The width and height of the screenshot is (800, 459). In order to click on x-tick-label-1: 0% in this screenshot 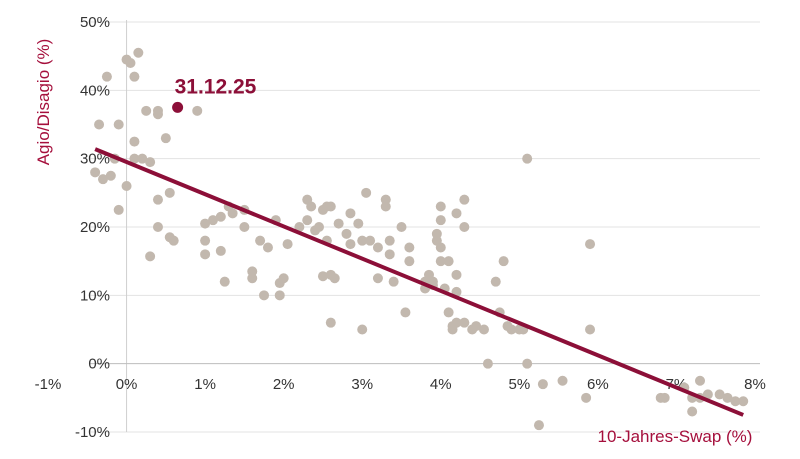, I will do `click(127, 384)`.